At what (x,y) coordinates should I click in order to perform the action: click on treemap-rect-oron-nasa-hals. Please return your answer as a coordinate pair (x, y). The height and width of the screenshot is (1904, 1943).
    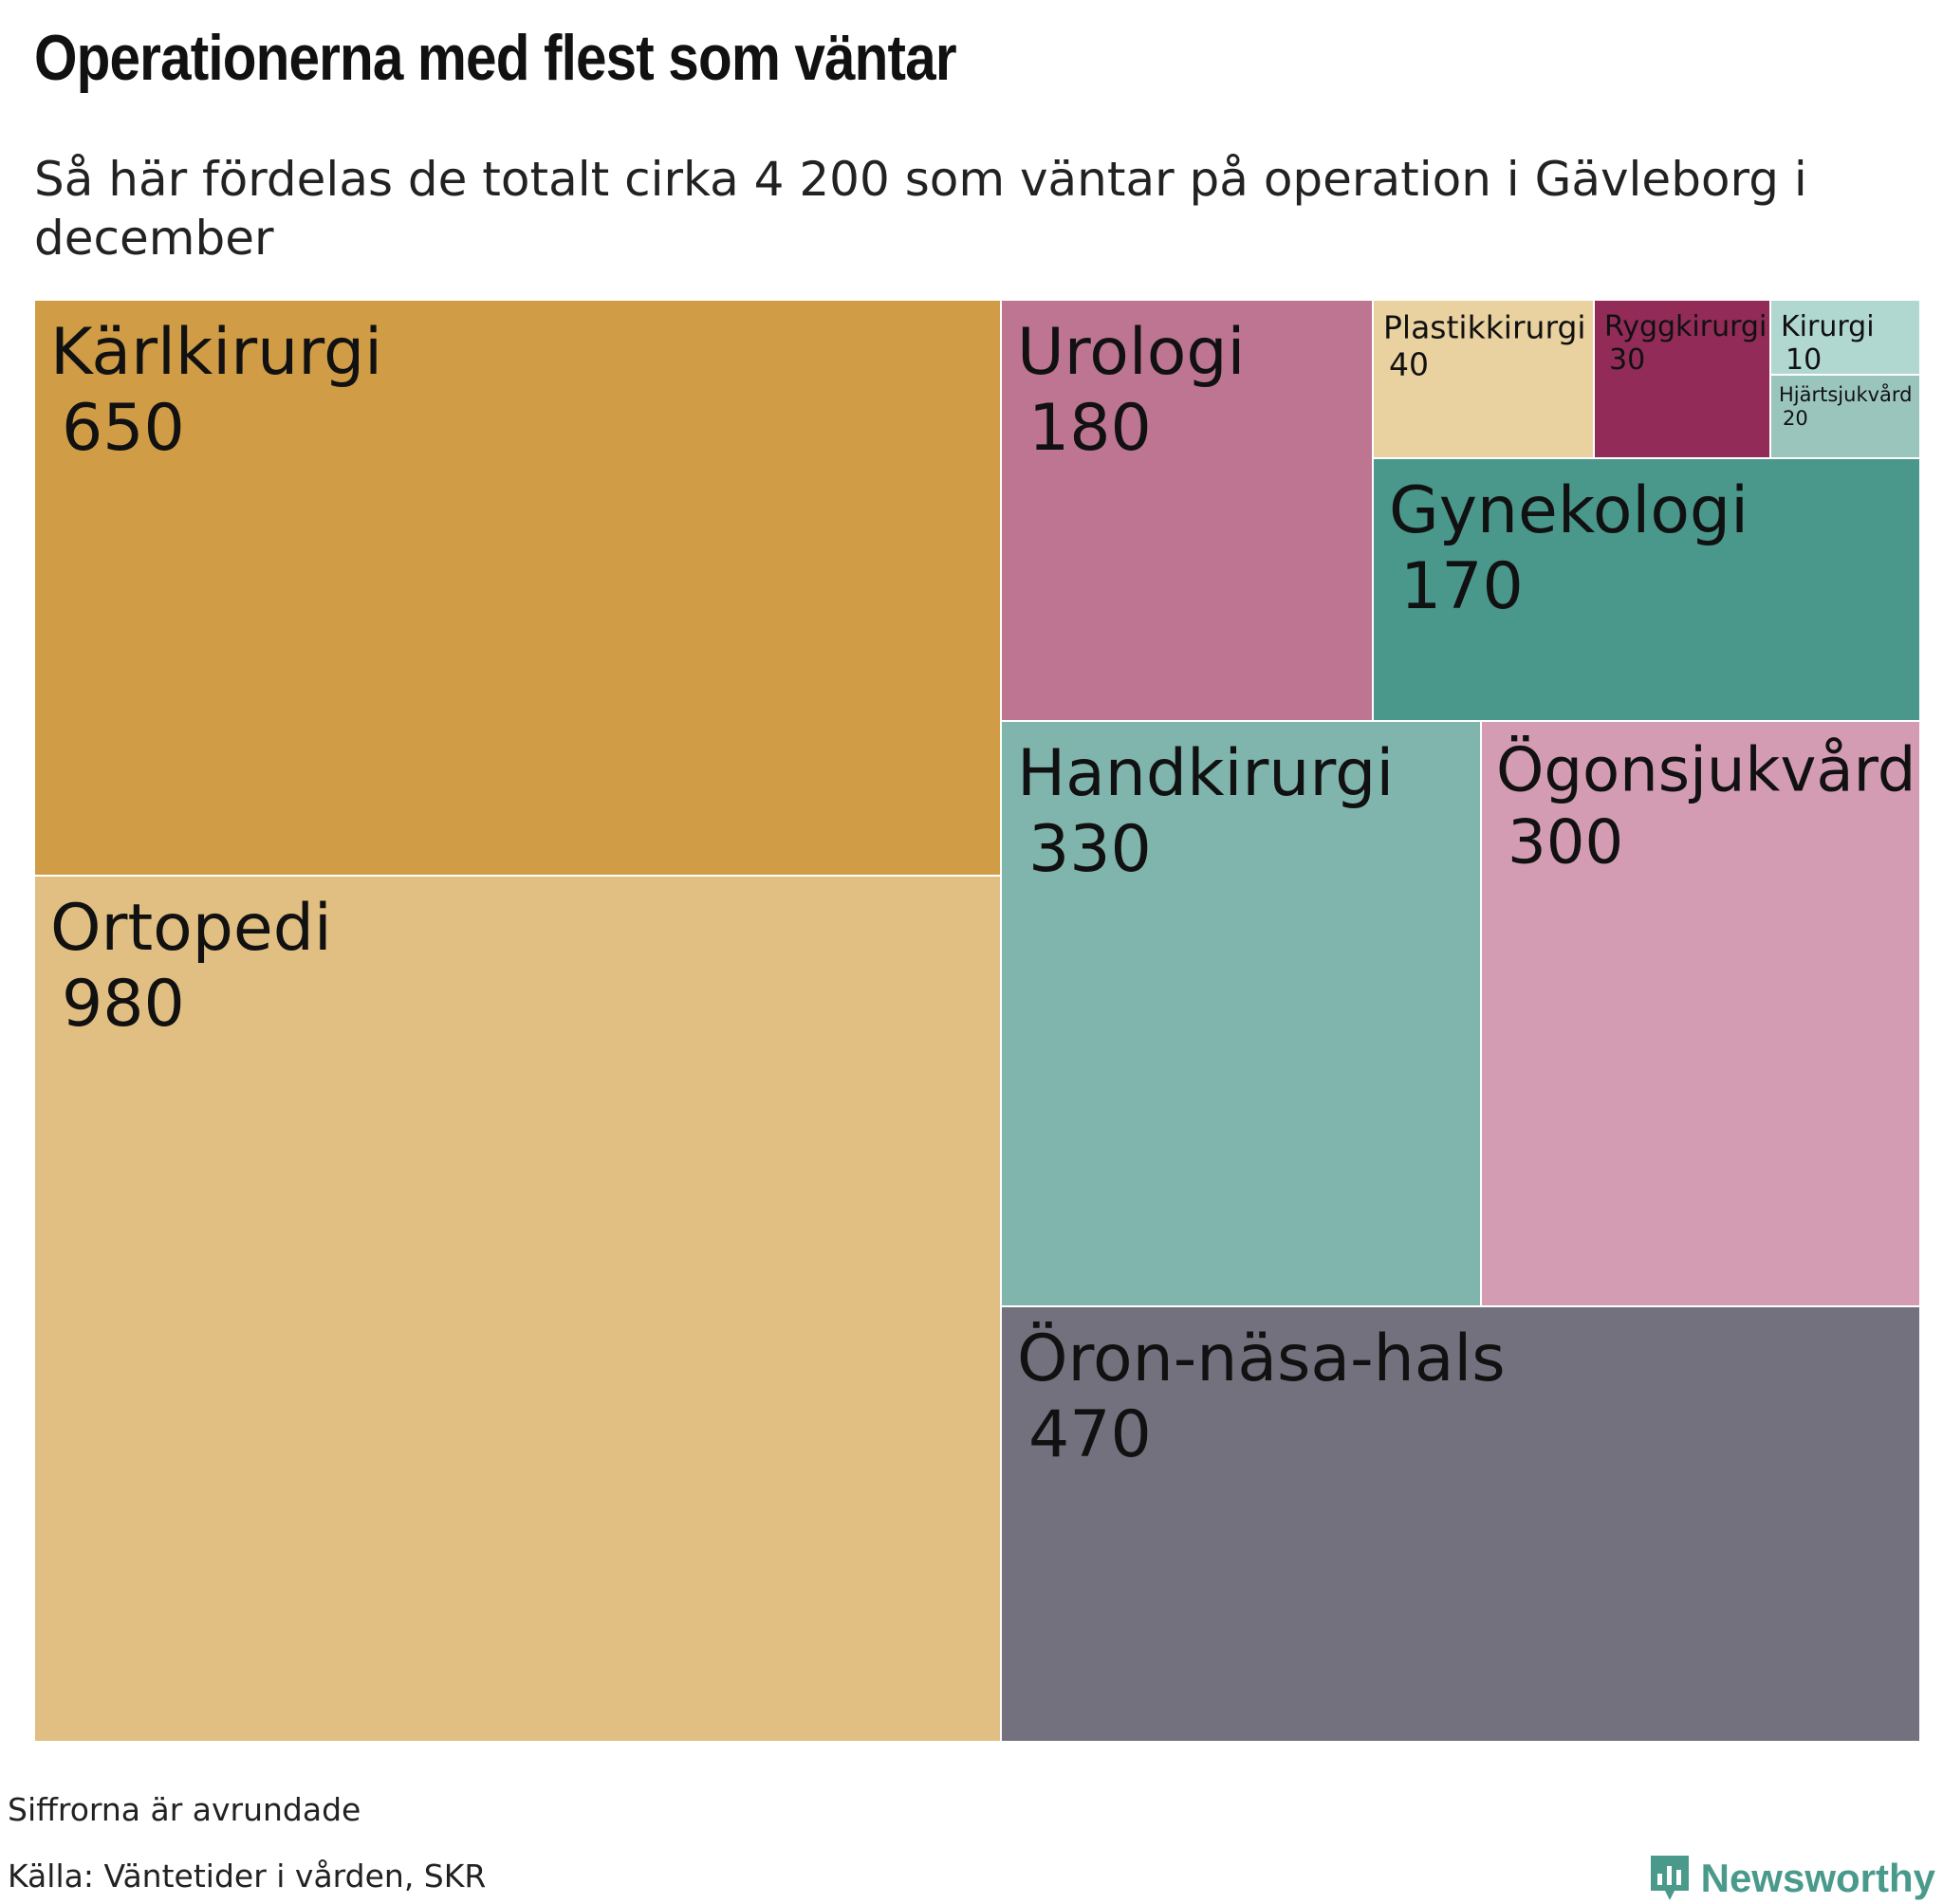
    Looking at the image, I should click on (1461, 1524).